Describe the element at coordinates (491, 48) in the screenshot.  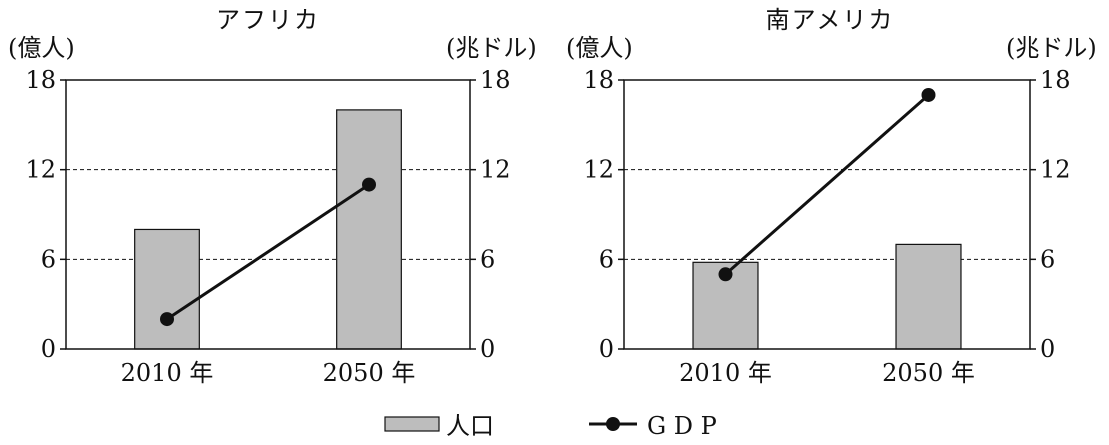
I see `chart-africa-right-unit: (兆ドル)` at that location.